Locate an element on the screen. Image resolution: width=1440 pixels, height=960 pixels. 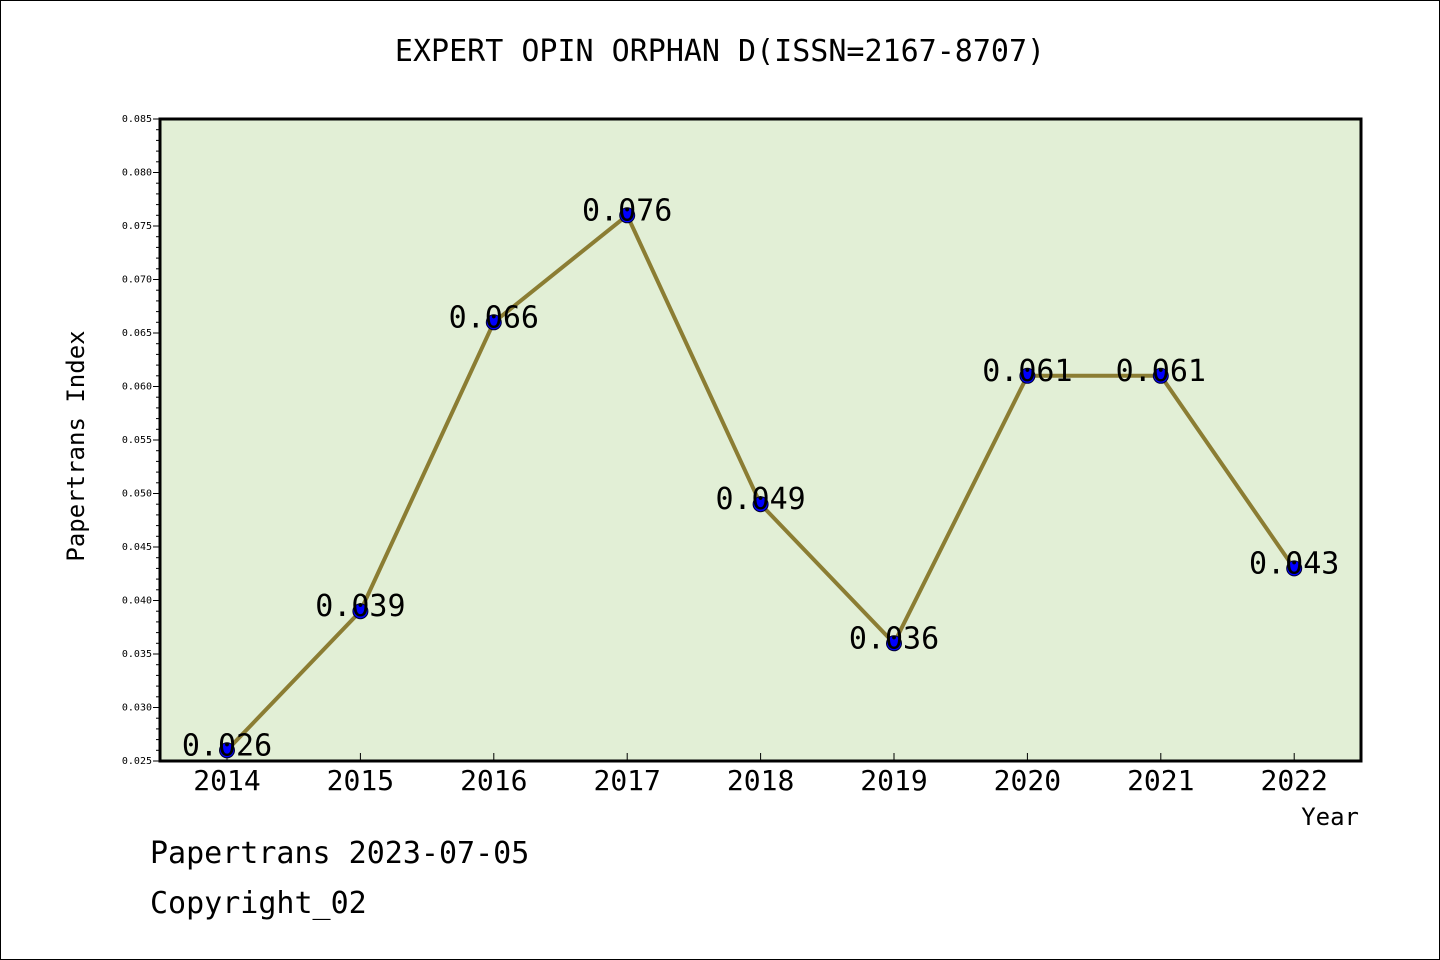
y-tick-label: 0.070 is located at coordinates (137, 280).